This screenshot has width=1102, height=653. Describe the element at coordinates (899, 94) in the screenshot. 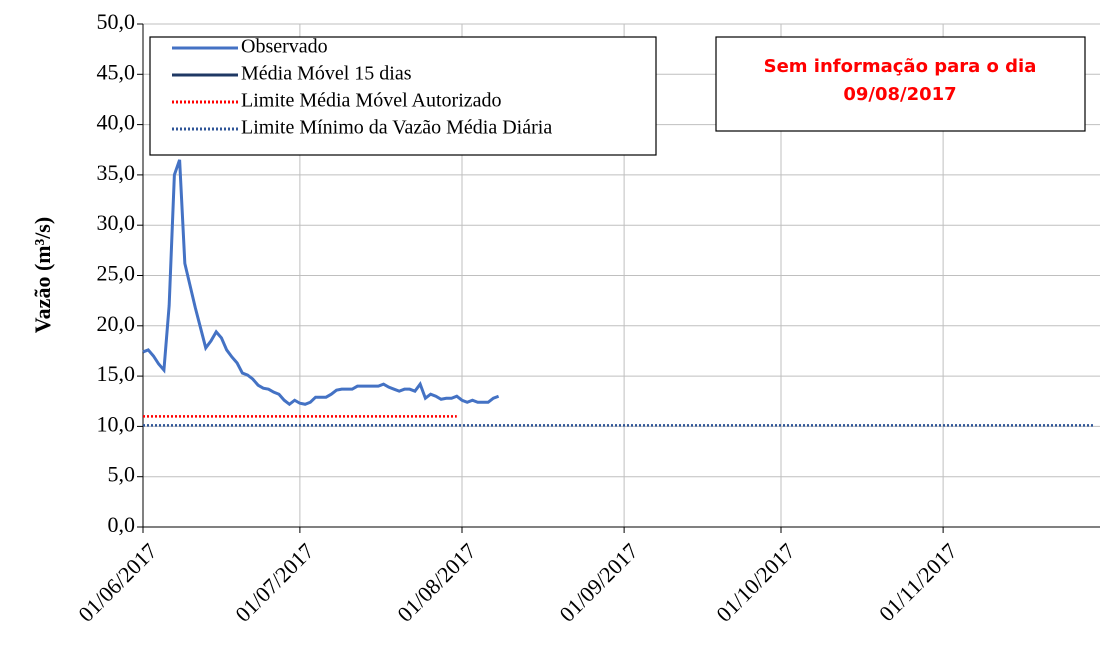

I see `annotation: 09/08/2017` at that location.